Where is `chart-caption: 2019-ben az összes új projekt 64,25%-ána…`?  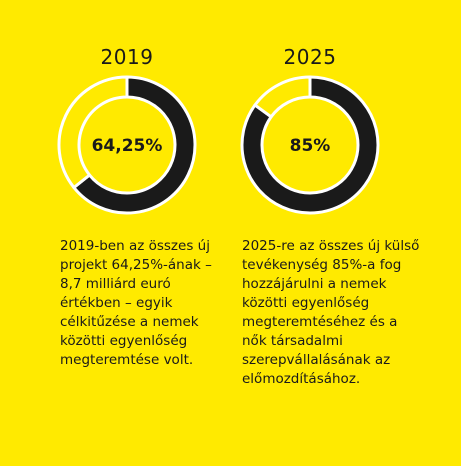 chart-caption: 2019-ben az összes új projekt 64,25%-ána… is located at coordinates (136, 303).